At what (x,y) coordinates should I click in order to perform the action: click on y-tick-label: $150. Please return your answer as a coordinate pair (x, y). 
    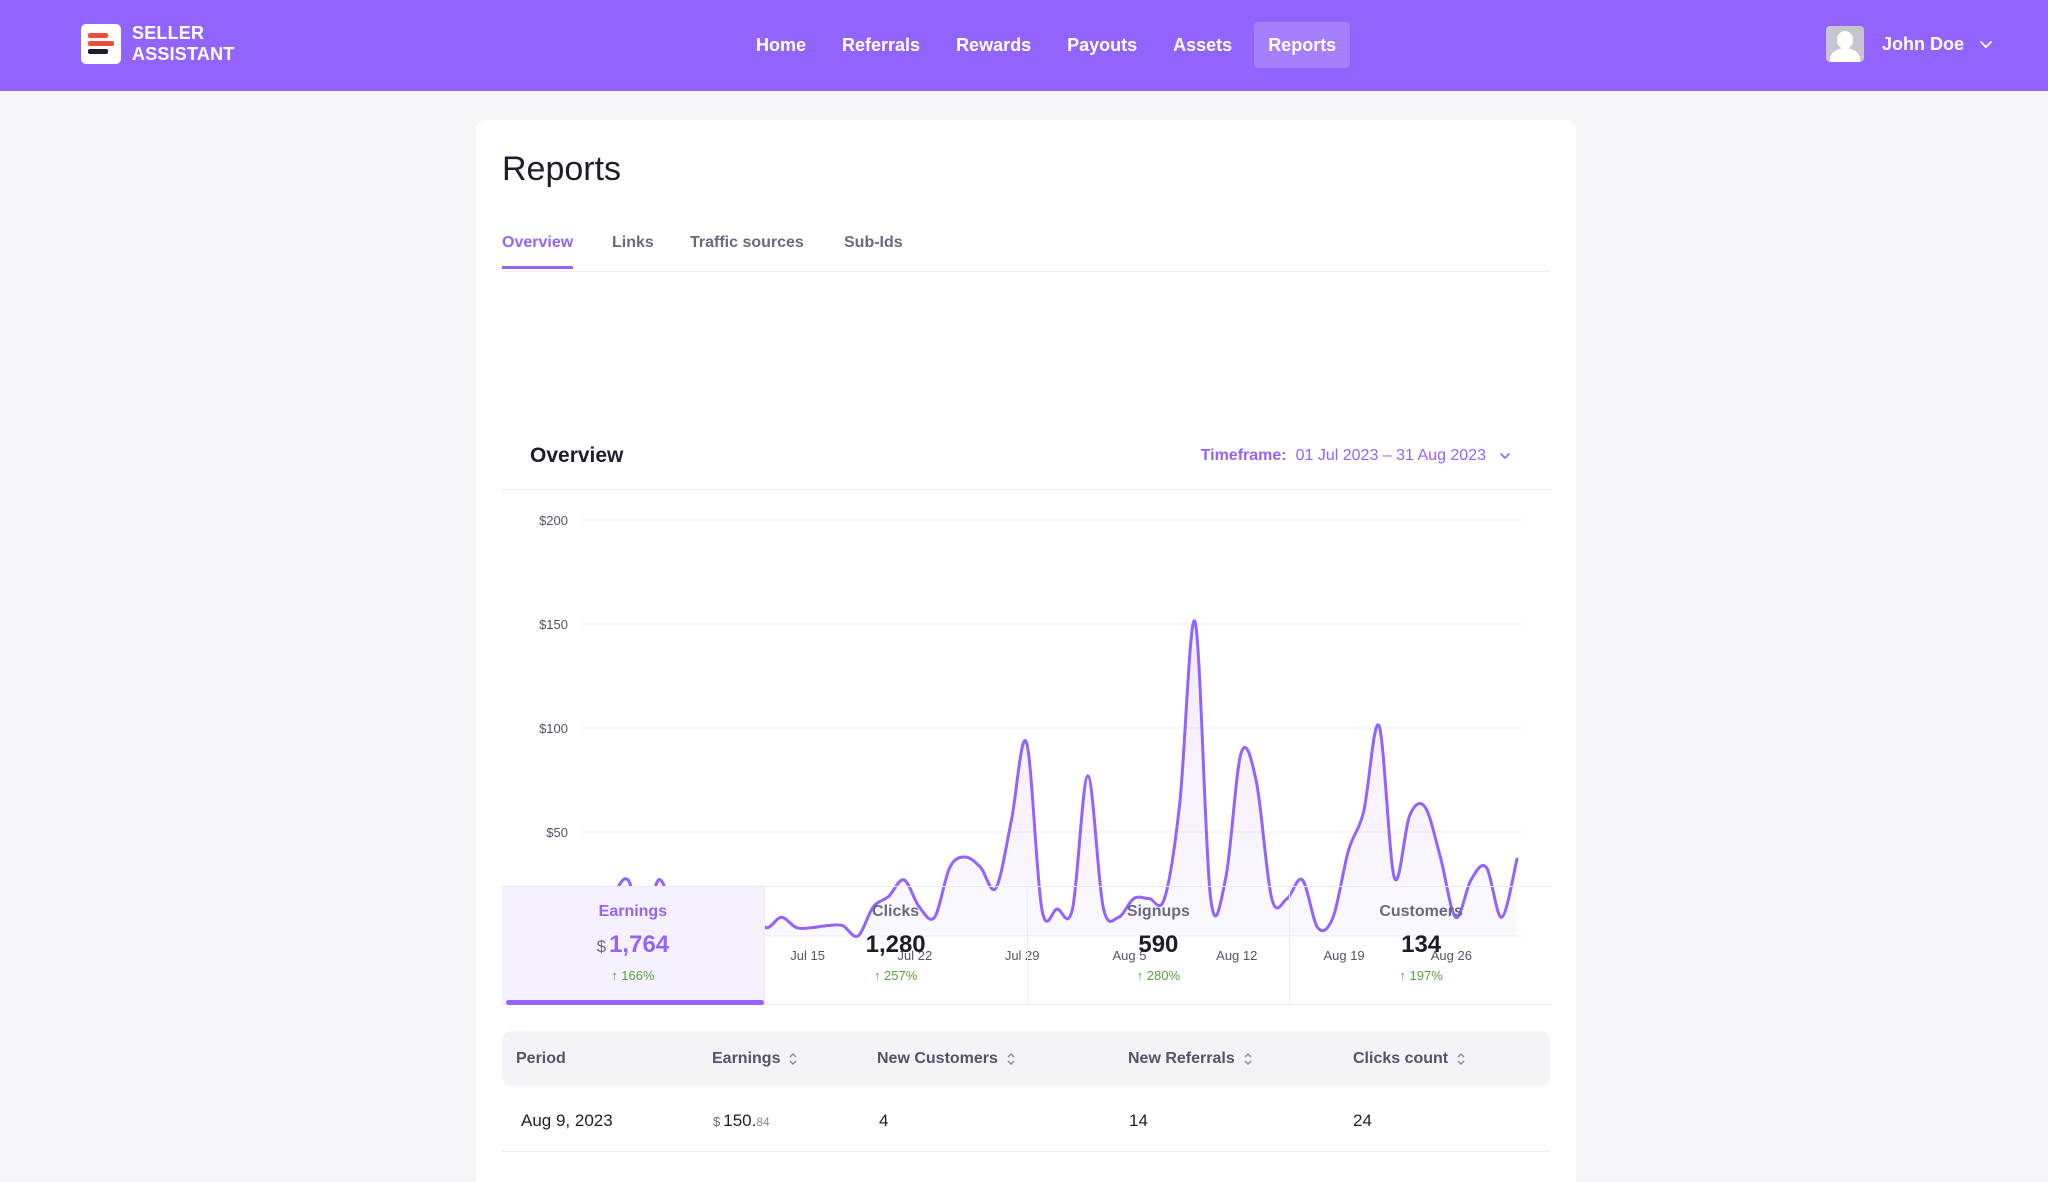
    Looking at the image, I should click on (553, 624).